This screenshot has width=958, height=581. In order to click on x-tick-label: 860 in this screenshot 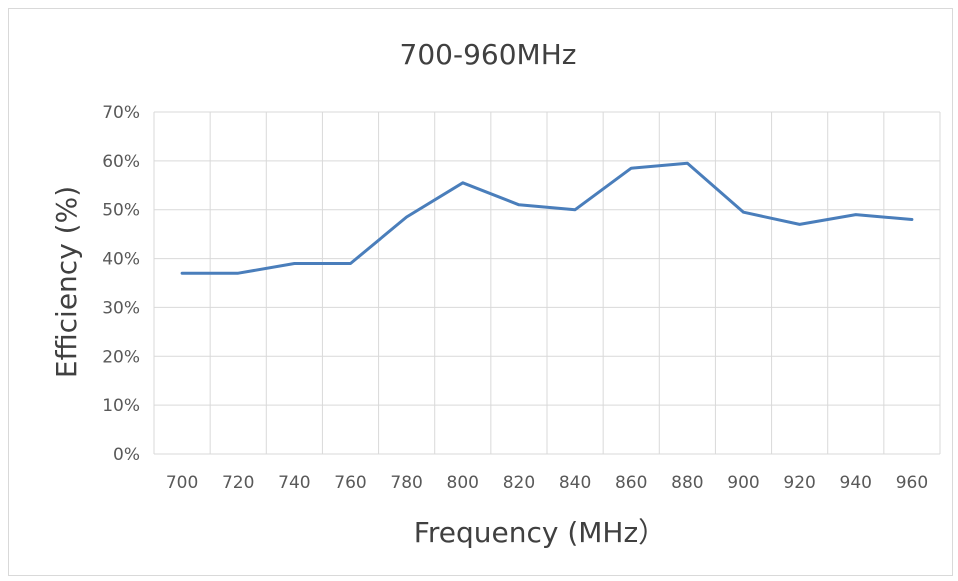, I will do `click(631, 483)`.